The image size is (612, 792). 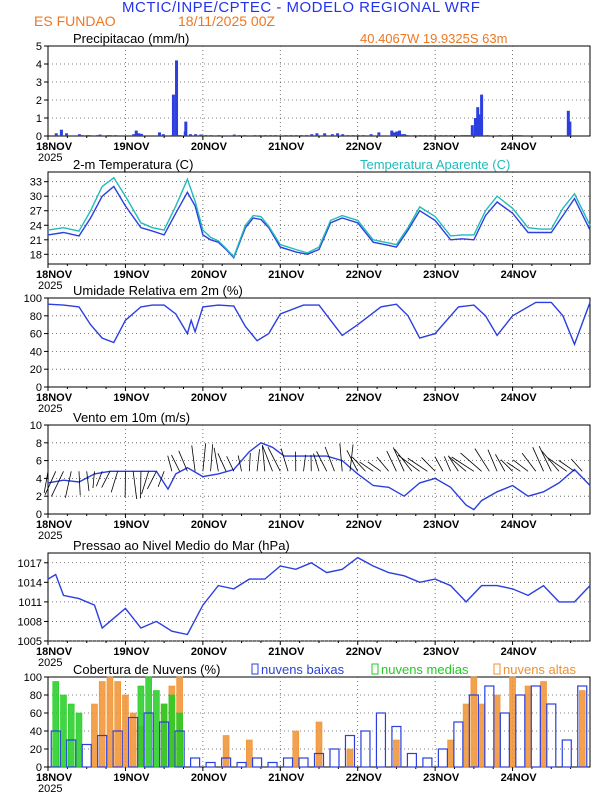 What do you see at coordinates (441, 398) in the screenshot?
I see `humidity-xtick-label: 23NOV` at bounding box center [441, 398].